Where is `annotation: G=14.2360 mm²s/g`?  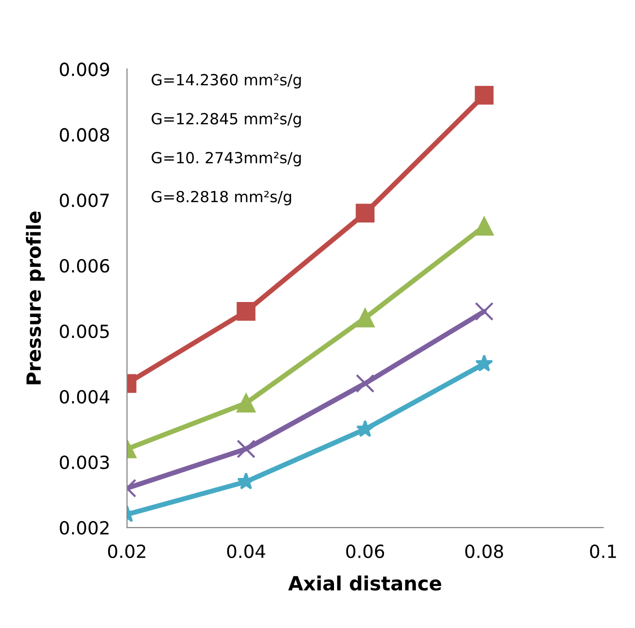 annotation: G=14.2360 mm²s/g is located at coordinates (226, 81).